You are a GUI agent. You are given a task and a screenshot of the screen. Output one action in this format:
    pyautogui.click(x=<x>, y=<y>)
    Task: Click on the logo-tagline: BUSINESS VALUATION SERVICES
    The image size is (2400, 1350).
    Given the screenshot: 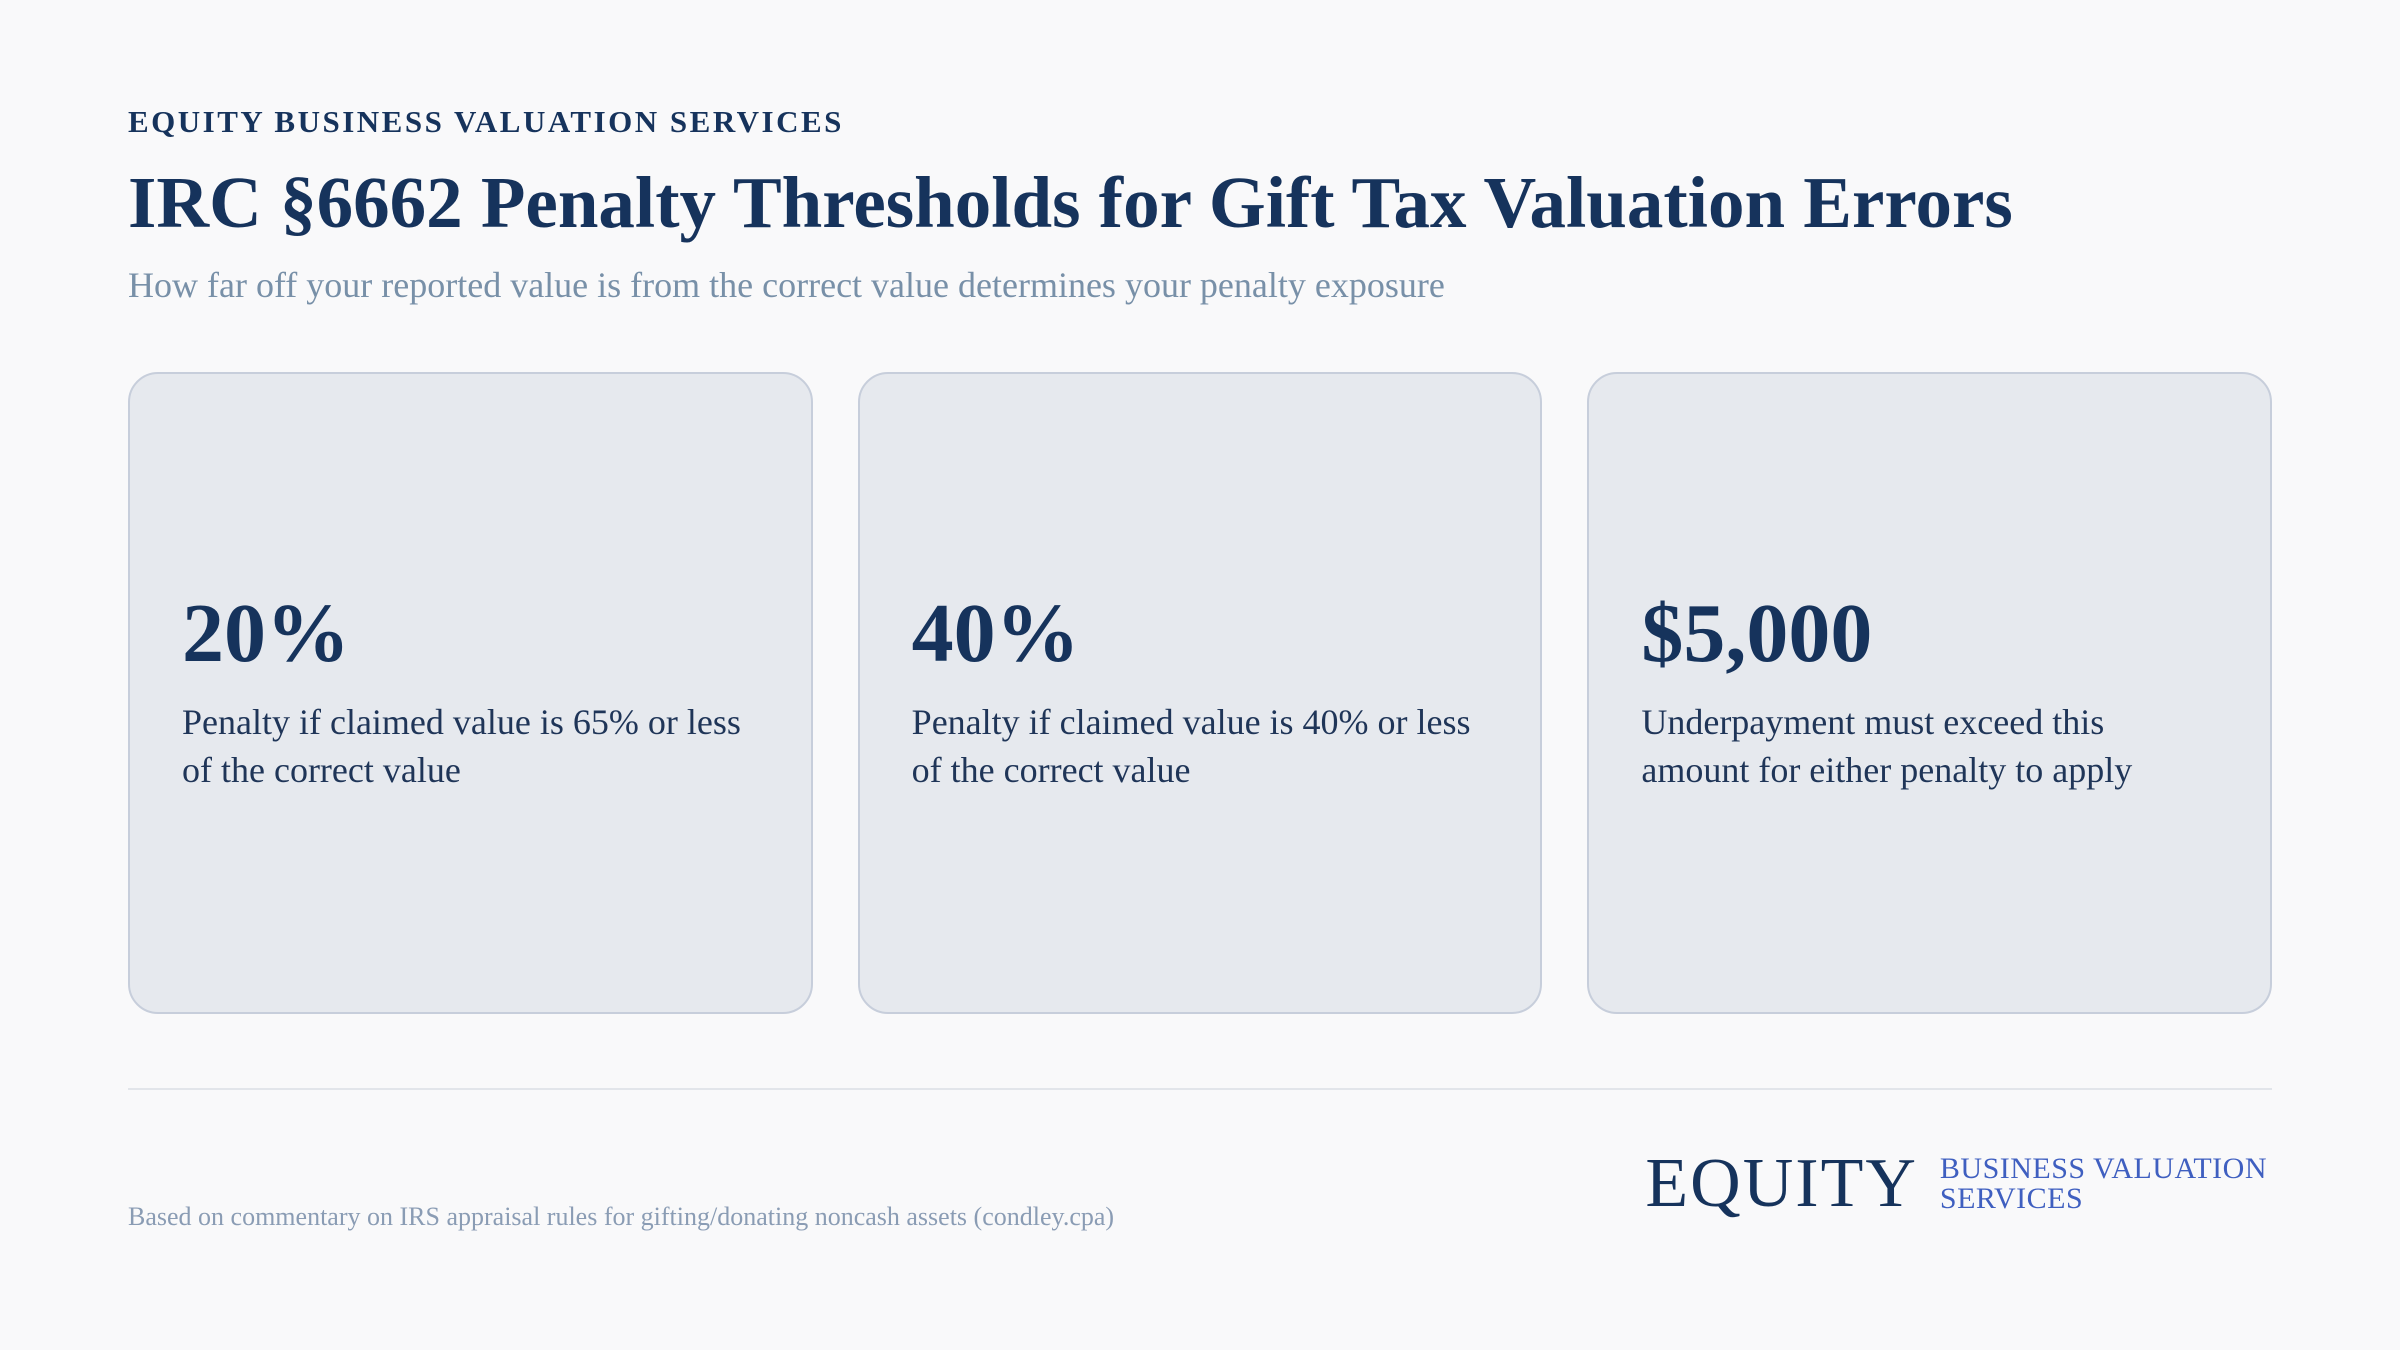 What is the action you would take?
    pyautogui.click(x=2103, y=1184)
    